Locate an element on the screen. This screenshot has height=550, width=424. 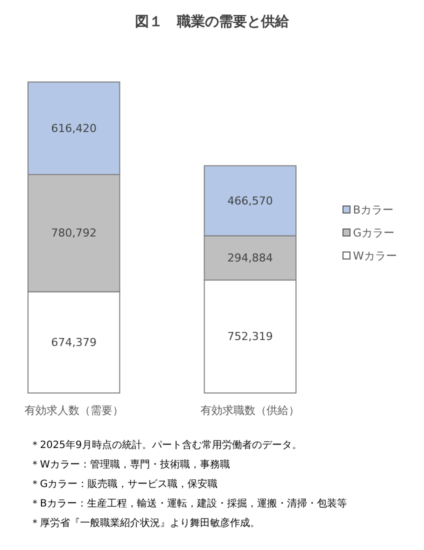
chart-title: 図１ 職業の需要と供給 is located at coordinates (212, 21).